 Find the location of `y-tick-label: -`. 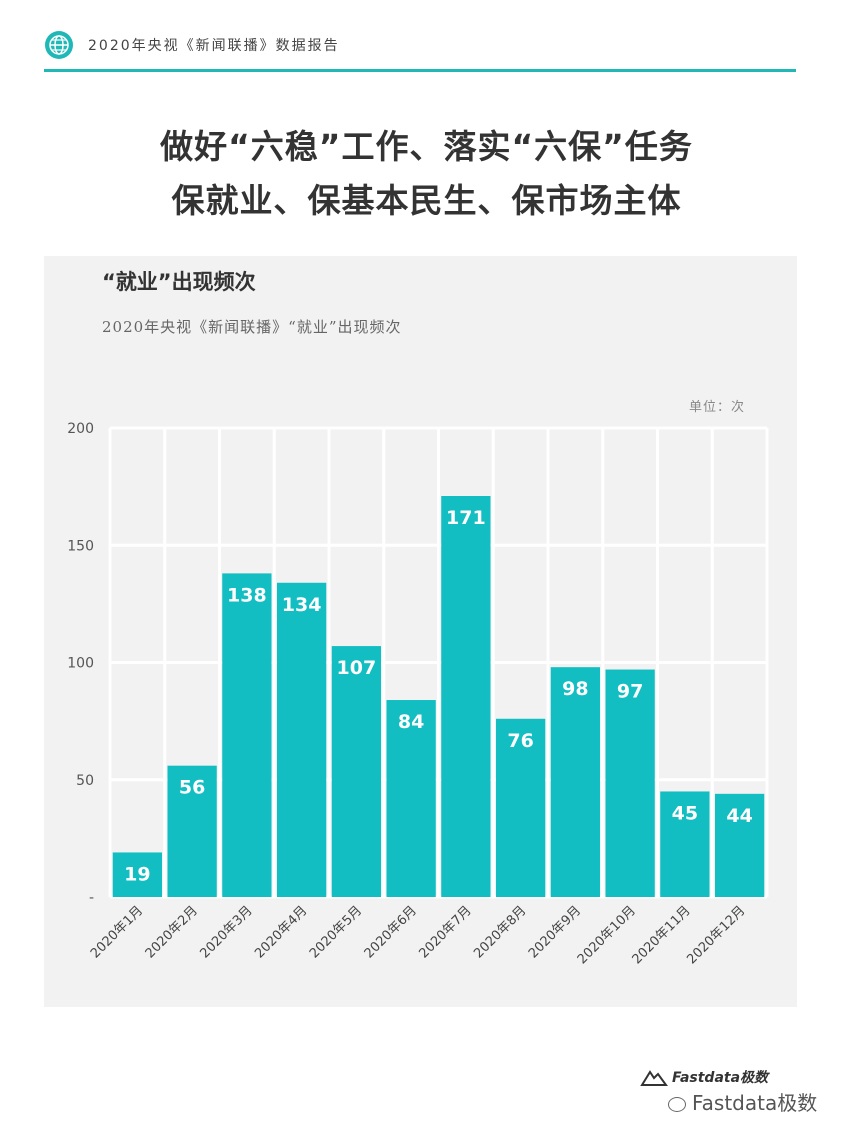

y-tick-label: - is located at coordinates (91, 898).